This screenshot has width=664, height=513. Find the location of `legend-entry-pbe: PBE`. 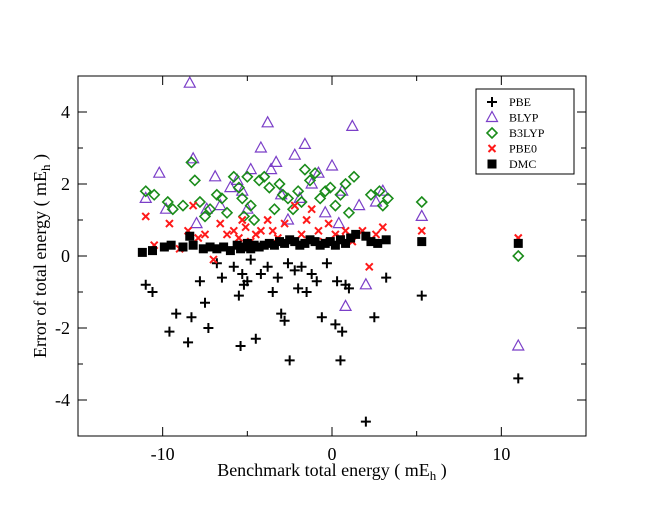

legend-entry-pbe: PBE is located at coordinates (509, 102).